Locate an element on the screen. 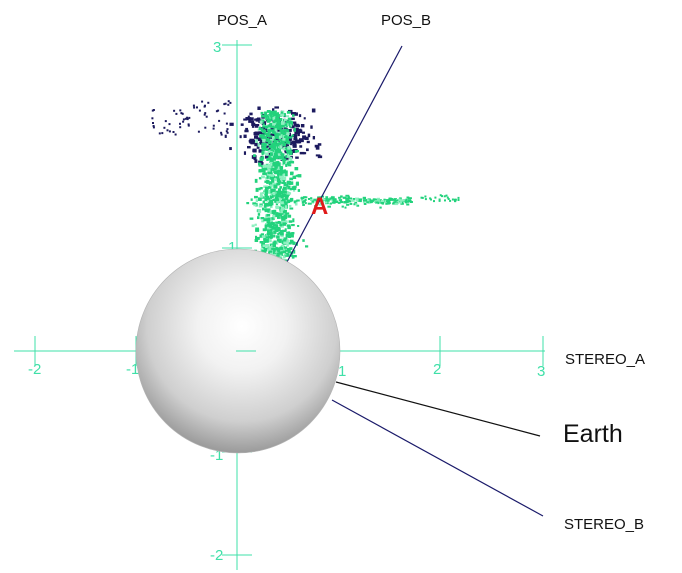  x-tick-label: 3 is located at coordinates (541, 371).